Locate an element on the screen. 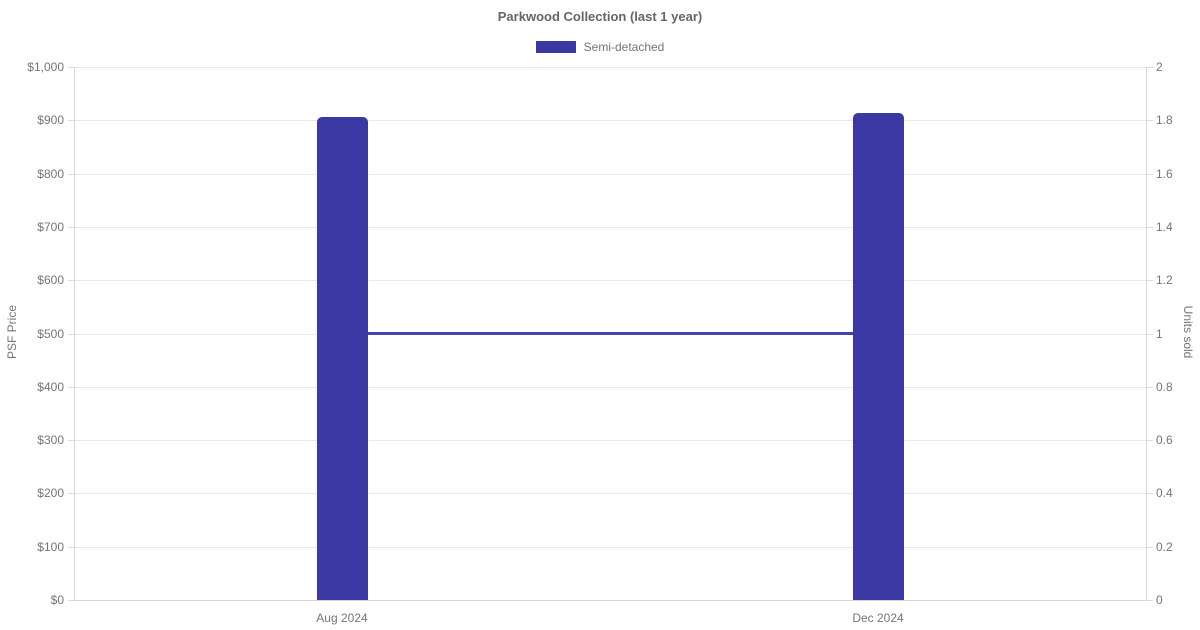 This screenshot has width=1200, height=630. left-tick-label: $1,000 is located at coordinates (45, 67).